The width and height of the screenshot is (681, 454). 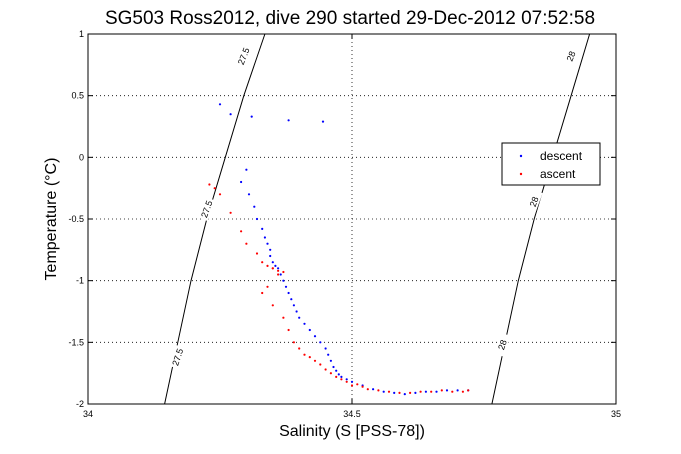 I want to click on y-tick-label: -2, so click(x=80, y=404).